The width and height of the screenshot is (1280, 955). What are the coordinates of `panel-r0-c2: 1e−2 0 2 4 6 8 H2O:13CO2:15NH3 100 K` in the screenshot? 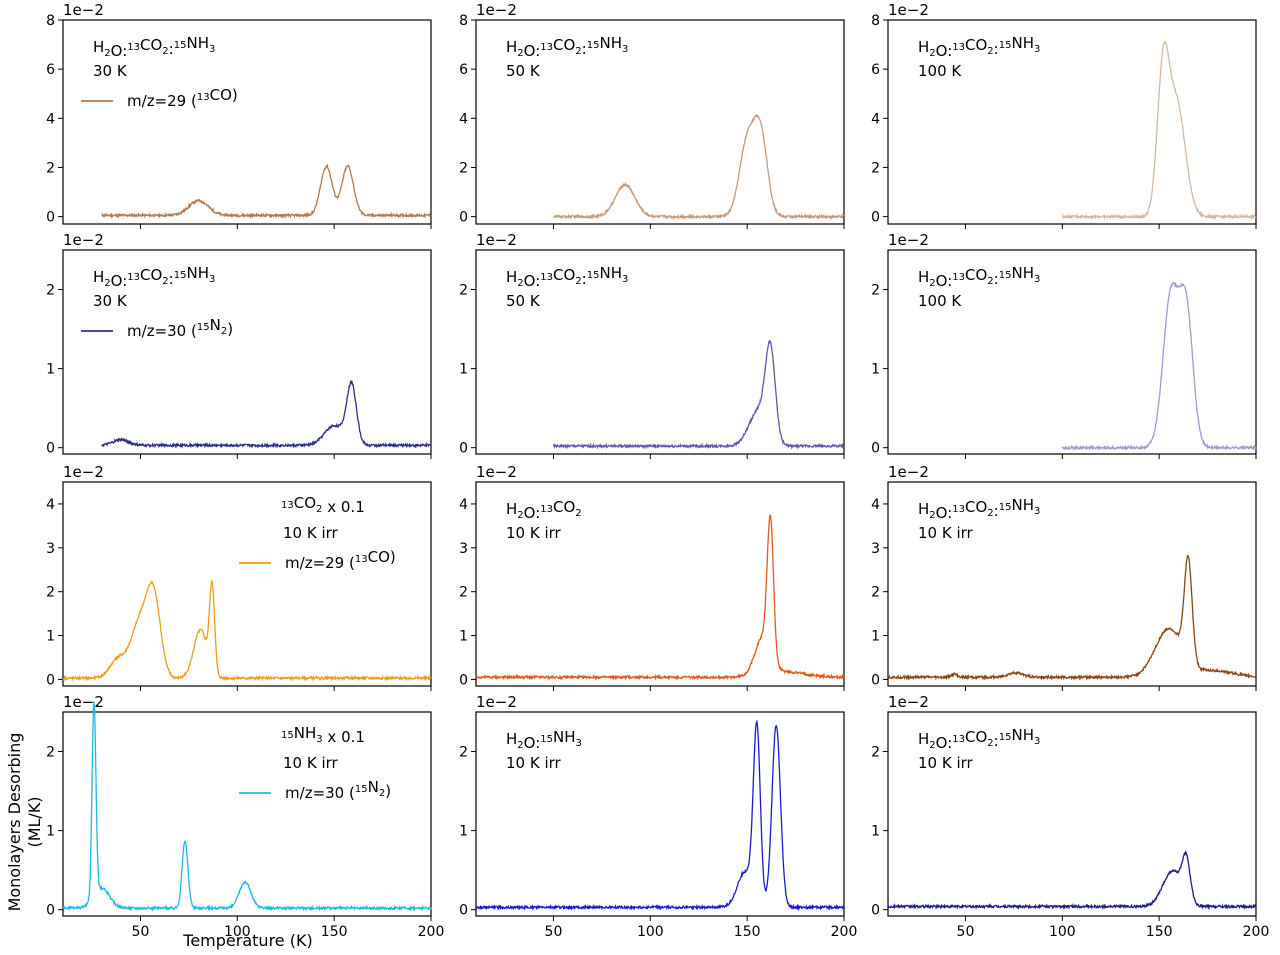 It's located at (1064, 115).